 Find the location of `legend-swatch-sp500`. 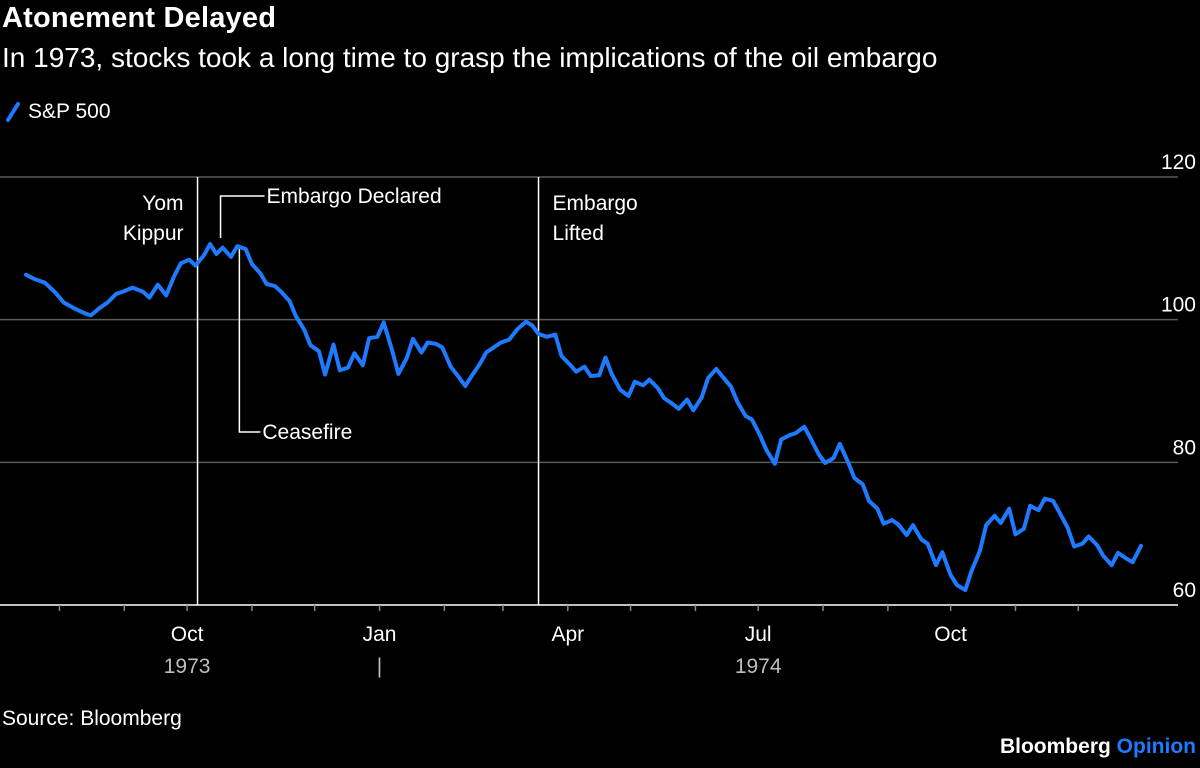

legend-swatch-sp500 is located at coordinates (13, 112).